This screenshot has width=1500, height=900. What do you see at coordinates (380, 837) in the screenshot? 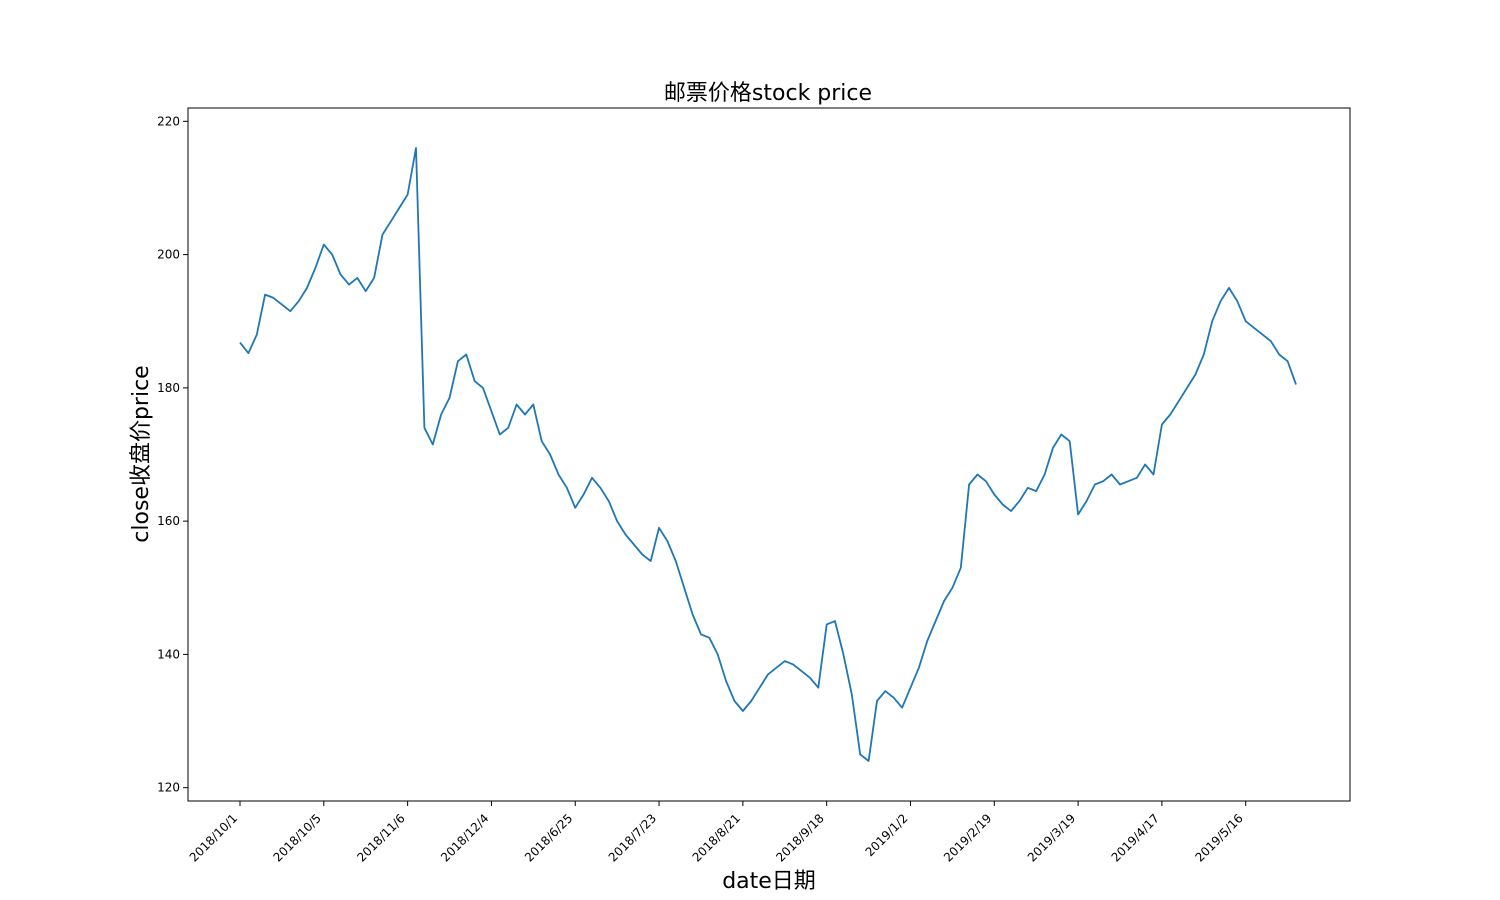
I see `x-tick-label: 2018/11/6` at bounding box center [380, 837].